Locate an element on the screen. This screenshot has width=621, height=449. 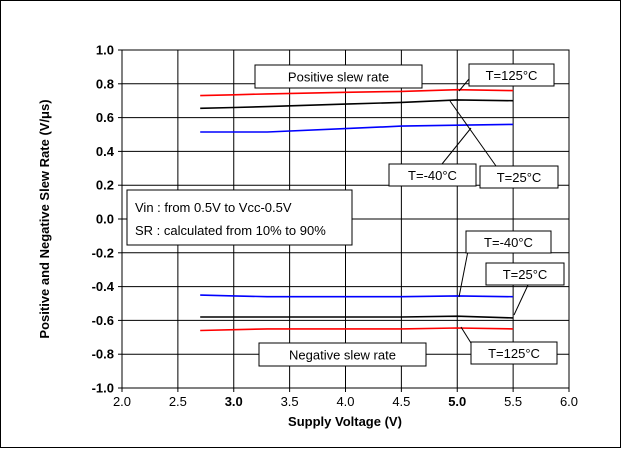
negative-slew-rate-text: Negative slew rate is located at coordinates (342, 355).